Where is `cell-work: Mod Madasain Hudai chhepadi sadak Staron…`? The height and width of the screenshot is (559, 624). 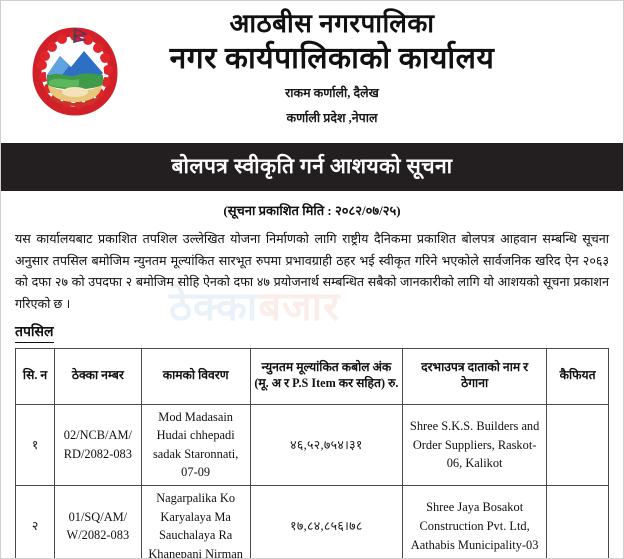
cell-work: Mod Madasain Hudai chhepadi sadak Staron… is located at coordinates (195, 445).